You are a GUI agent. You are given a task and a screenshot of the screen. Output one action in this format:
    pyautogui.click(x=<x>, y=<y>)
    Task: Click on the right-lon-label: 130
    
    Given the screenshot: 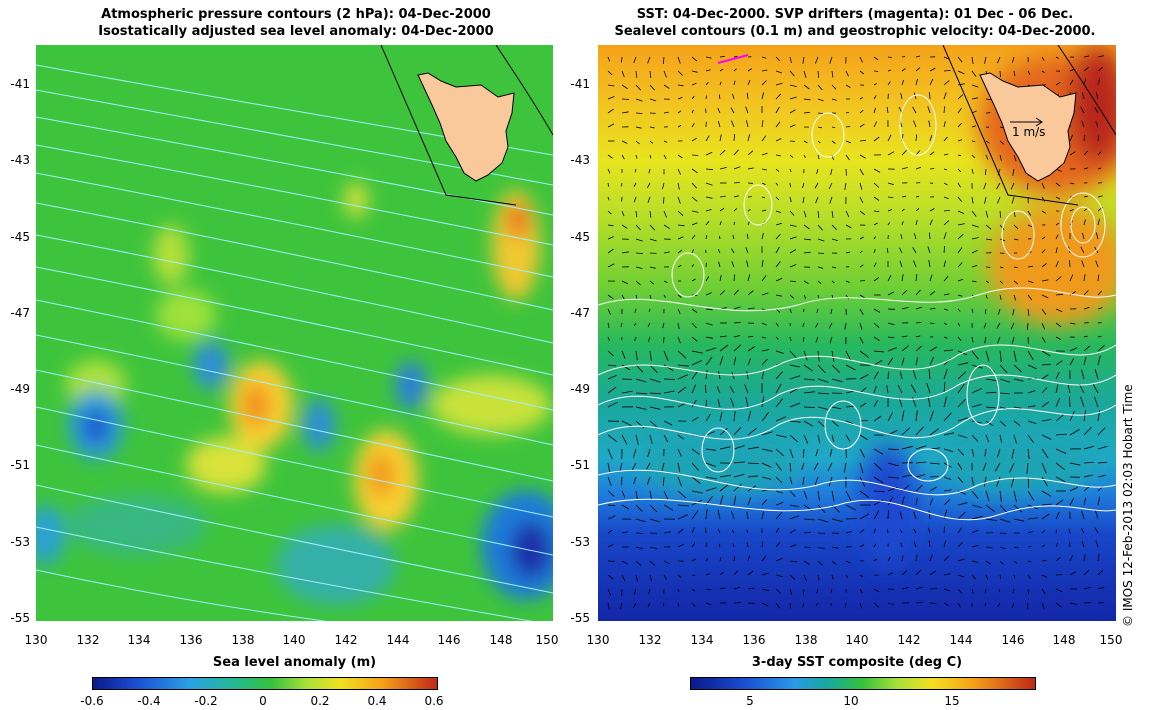 What is the action you would take?
    pyautogui.click(x=598, y=640)
    